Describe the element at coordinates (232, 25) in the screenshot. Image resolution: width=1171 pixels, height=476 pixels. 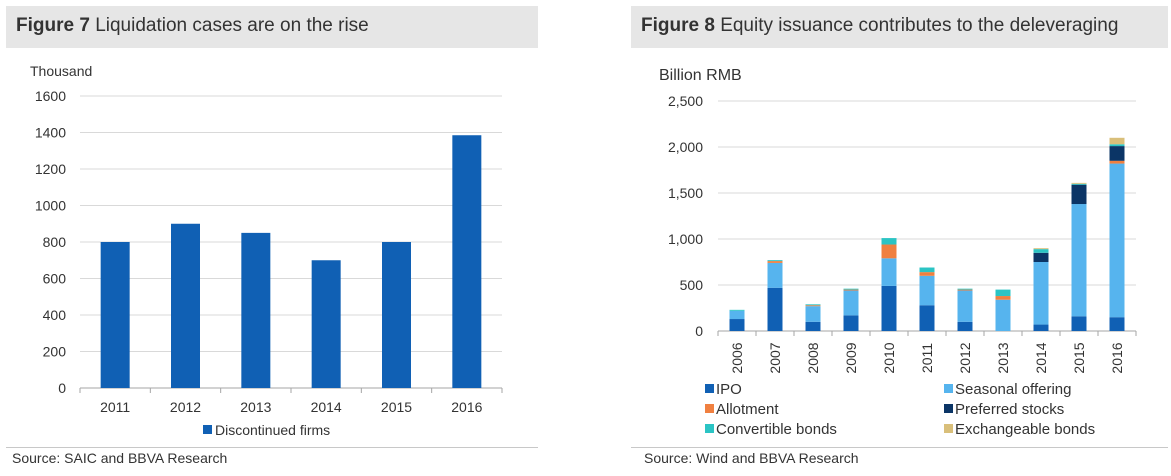
I see `figure-7-title: Liquidation cases are on the rise` at that location.